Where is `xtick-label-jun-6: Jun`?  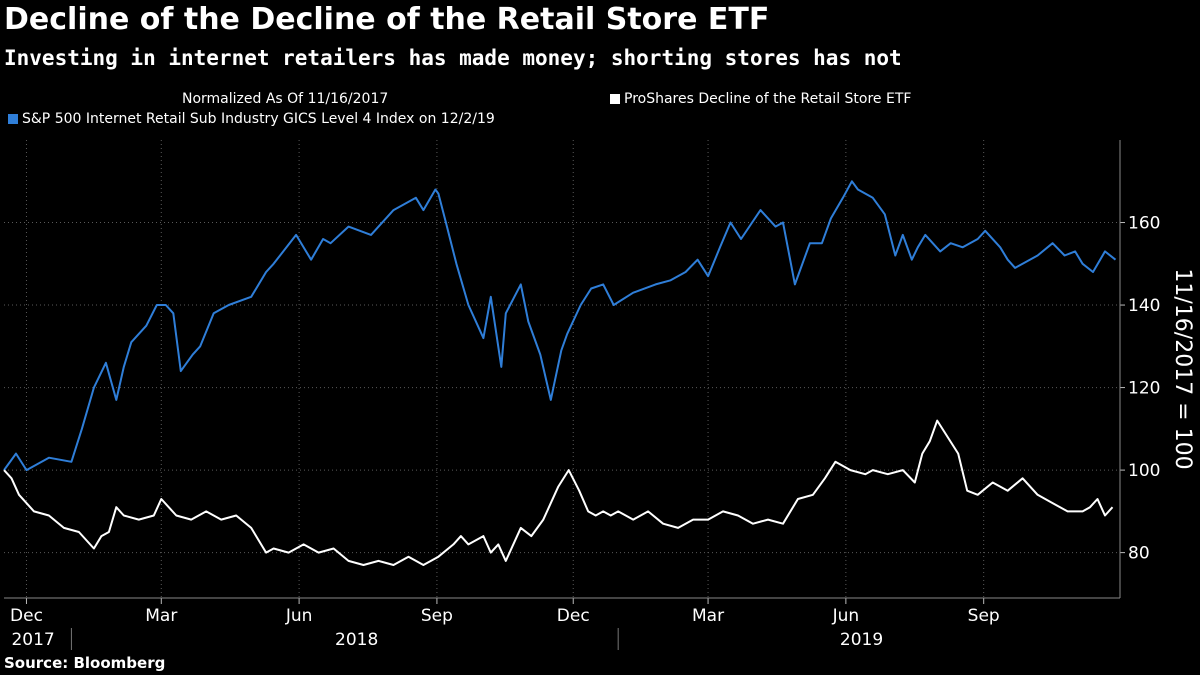
xtick-label-jun-6: Jun is located at coordinates (846, 616).